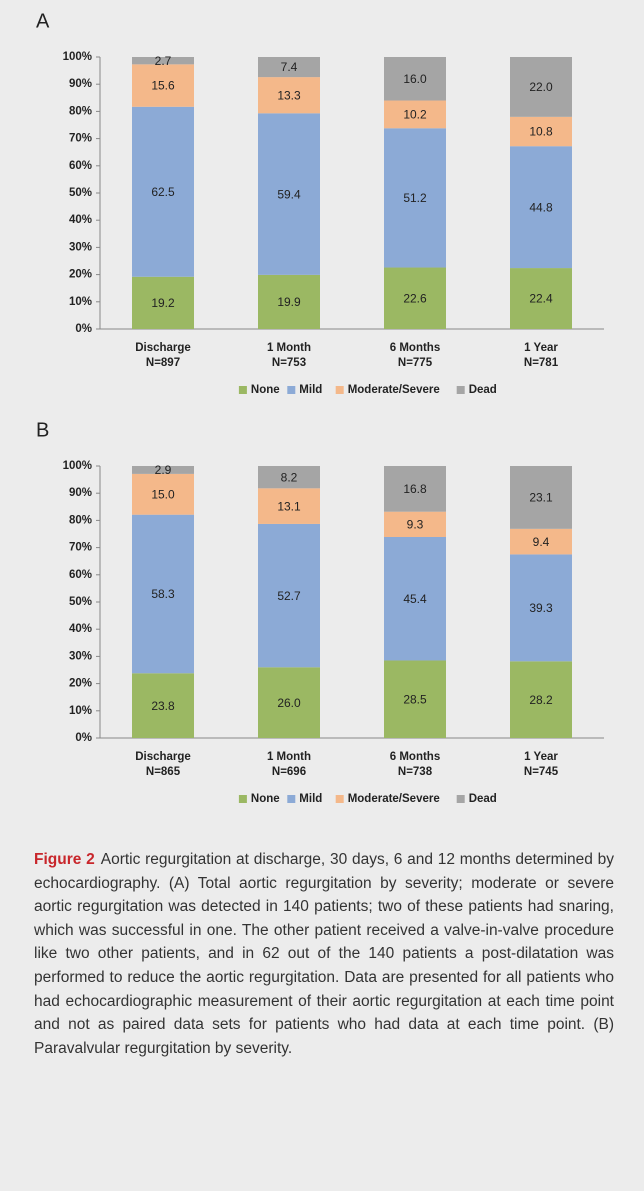 Image resolution: width=644 pixels, height=1191 pixels. What do you see at coordinates (163, 706) in the screenshot?
I see `data-label: 23.8` at bounding box center [163, 706].